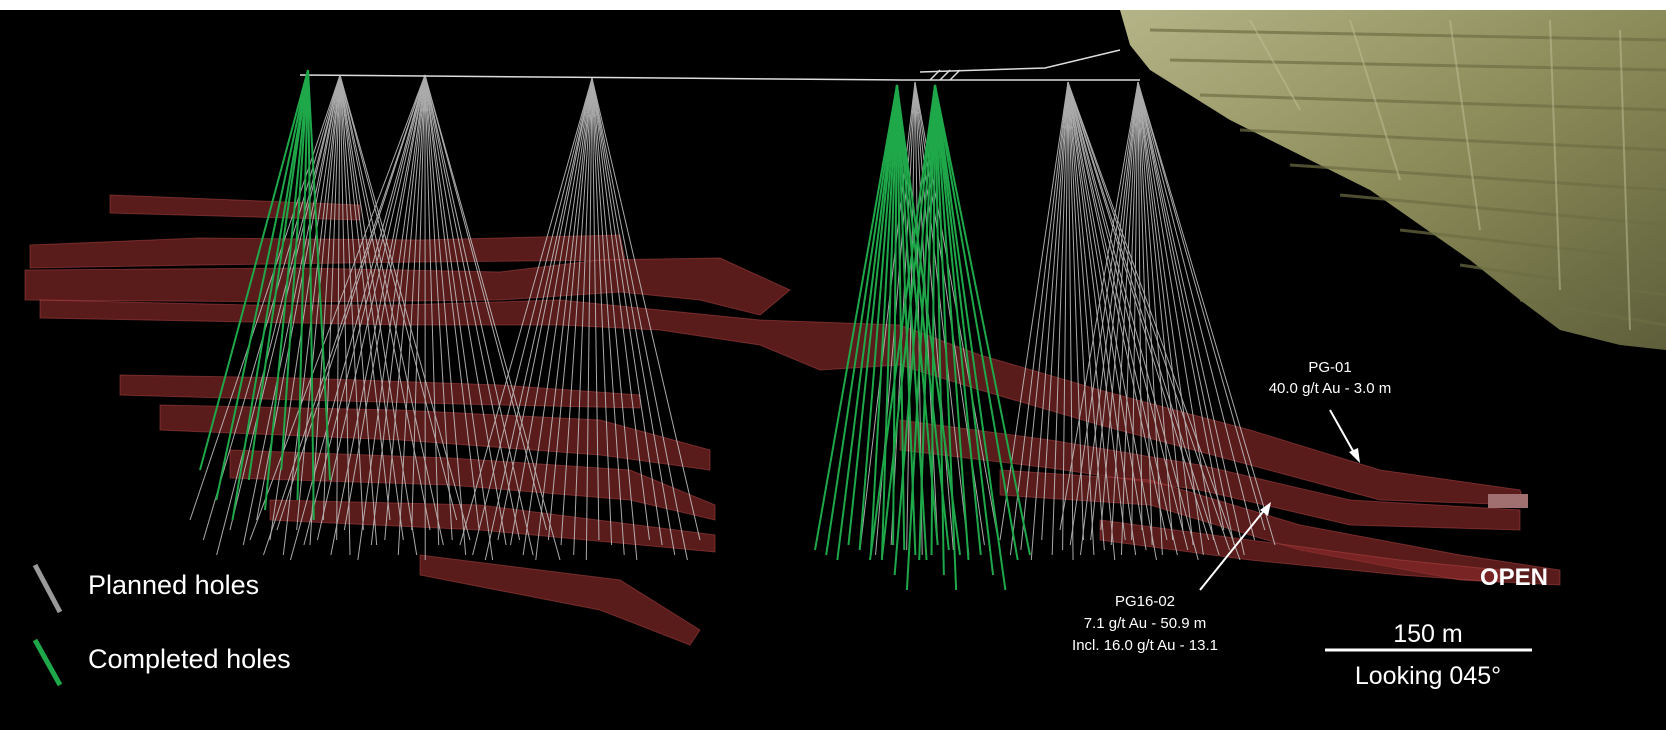 This screenshot has width=1666, height=730. I want to click on scale-bar-distance: 150 m, so click(1427, 634).